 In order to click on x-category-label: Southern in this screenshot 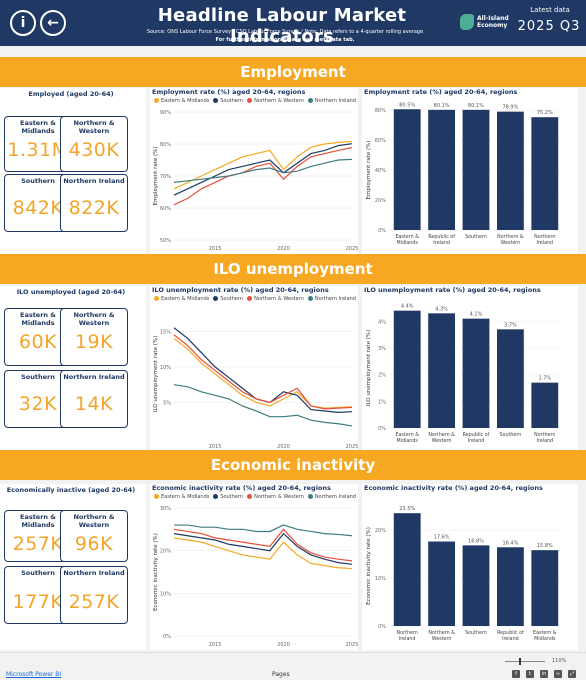, I will do `click(510, 435)`.